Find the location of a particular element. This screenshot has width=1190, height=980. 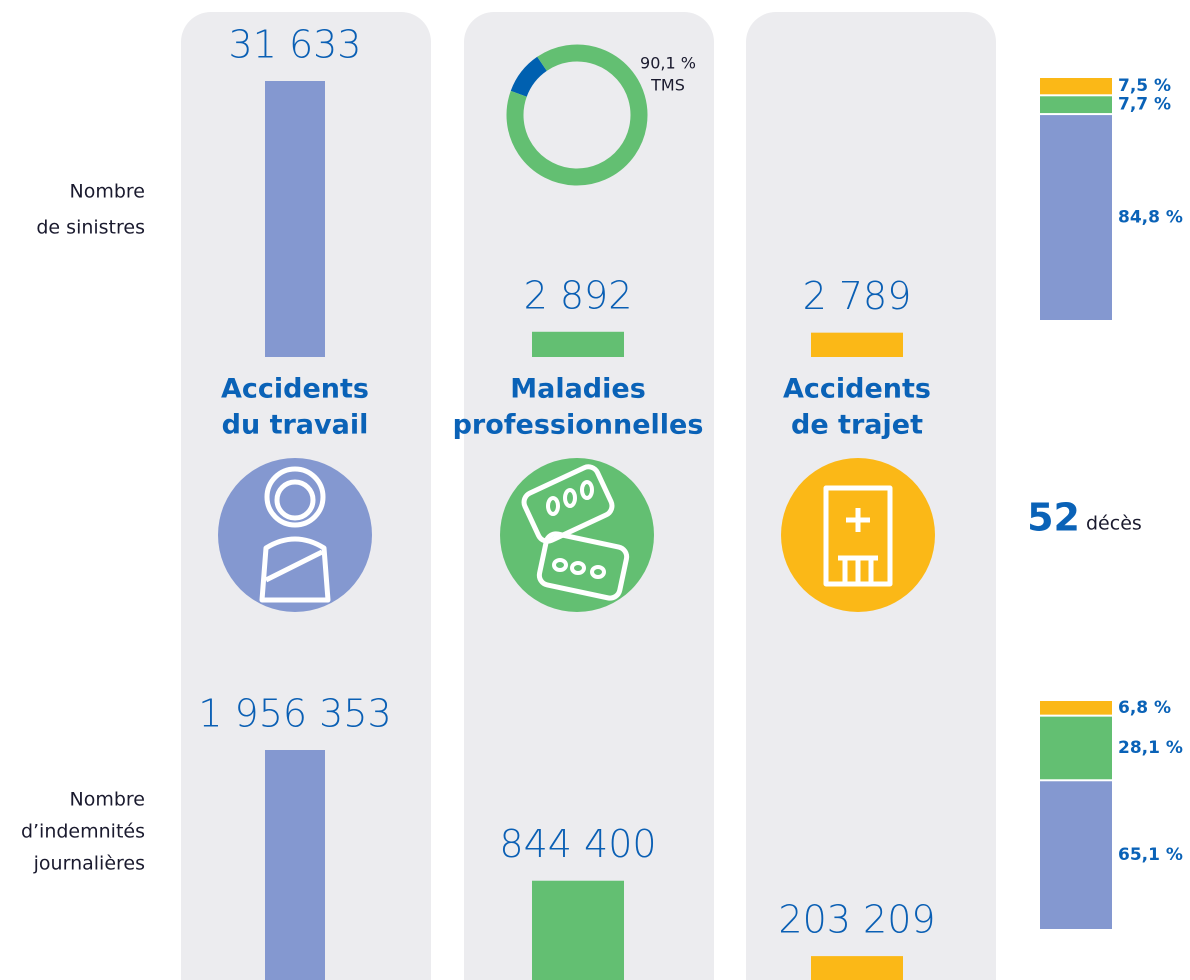

stack-label: 65,1 % is located at coordinates (1150, 855).